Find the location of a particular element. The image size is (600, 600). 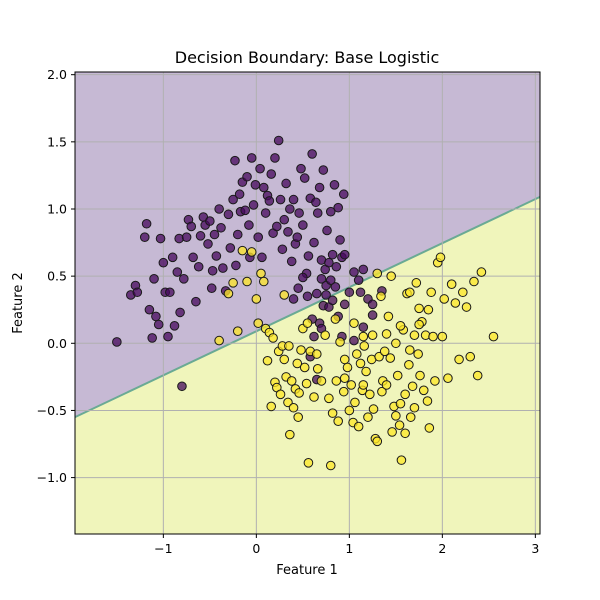

x-tick-label: 3 is located at coordinates (535, 548).